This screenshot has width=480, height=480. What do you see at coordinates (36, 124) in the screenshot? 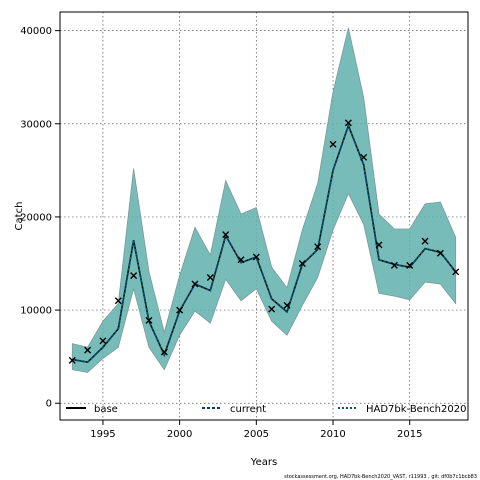
I see `y-tick-label: 30000` at bounding box center [36, 124].